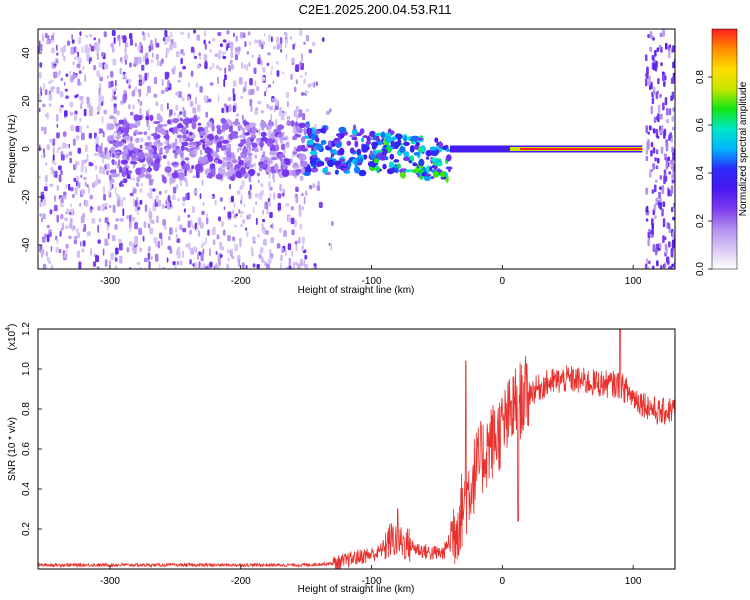  I want to click on snr-y-label: SNR (10 * v/v), so click(12, 449).